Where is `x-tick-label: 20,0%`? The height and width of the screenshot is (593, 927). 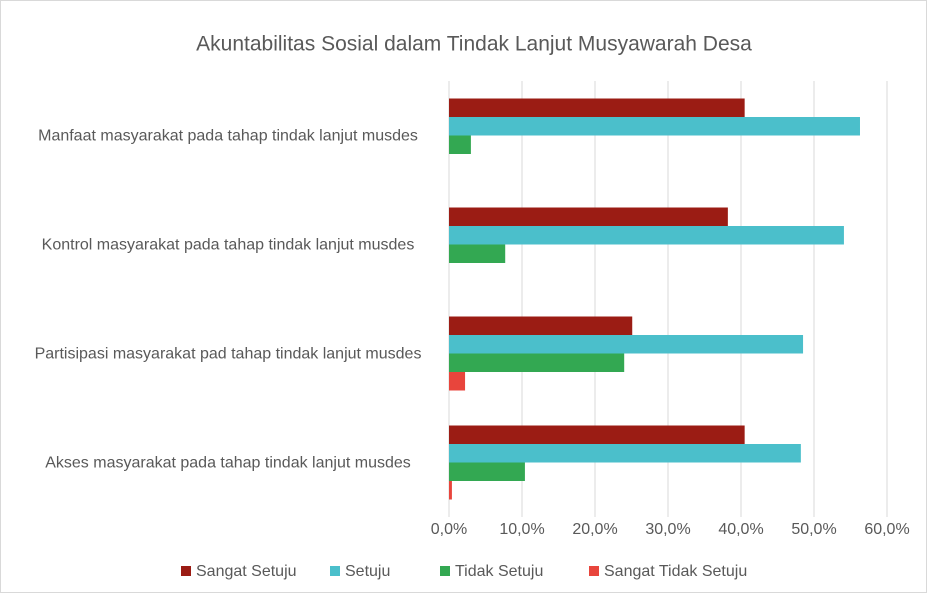
x-tick-label: 20,0% is located at coordinates (594, 529).